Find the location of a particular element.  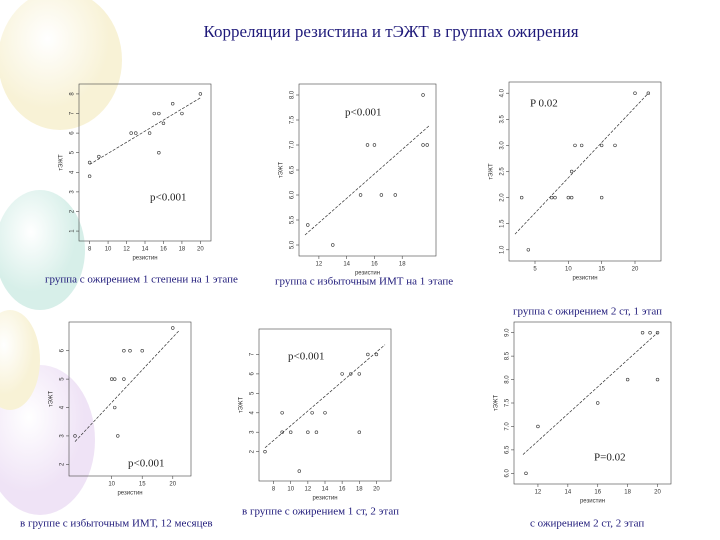

y-tick-label: 2.0 is located at coordinates (503, 197).